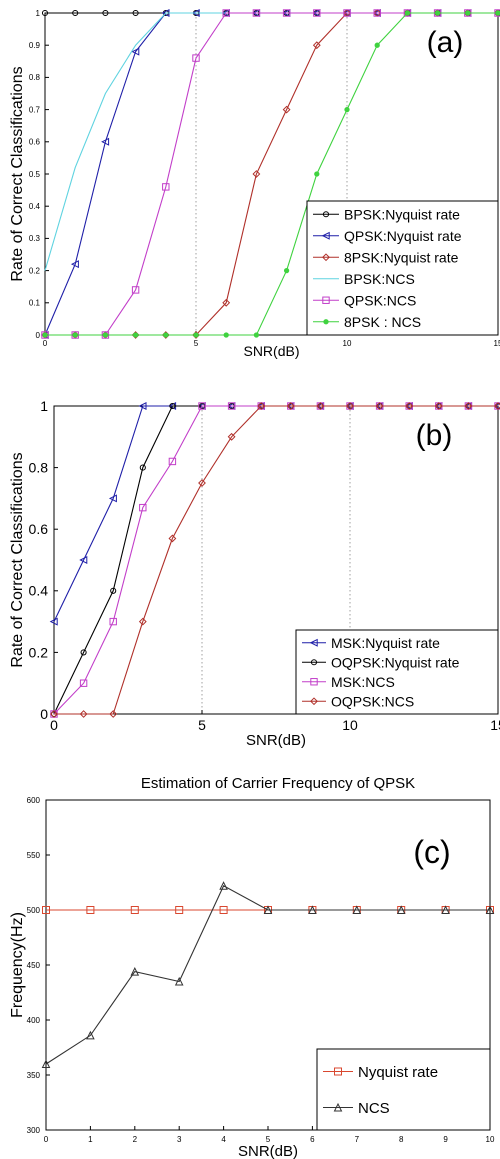 This screenshot has width=500, height=1159. What do you see at coordinates (350, 725) in the screenshot?
I see `x-tick-label: 10` at bounding box center [350, 725].